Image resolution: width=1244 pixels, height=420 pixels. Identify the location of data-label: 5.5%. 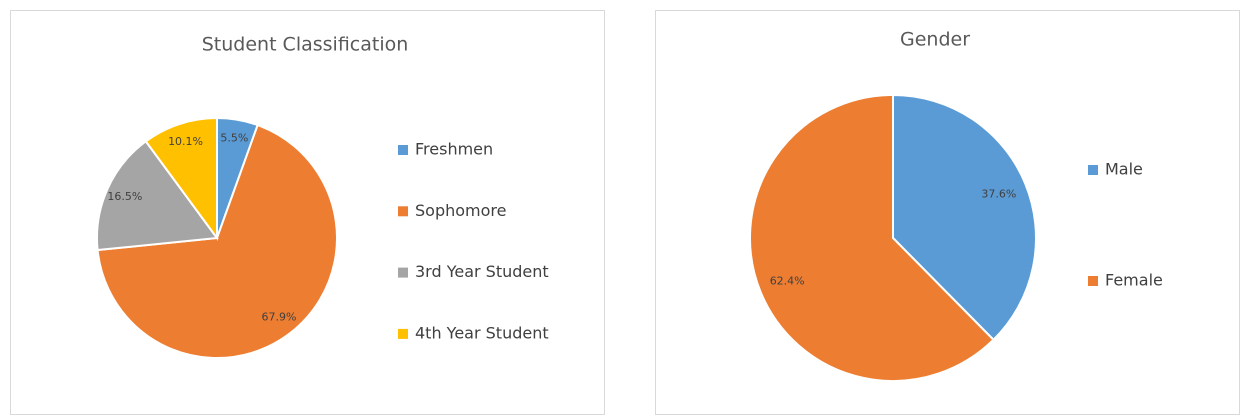
(234, 138).